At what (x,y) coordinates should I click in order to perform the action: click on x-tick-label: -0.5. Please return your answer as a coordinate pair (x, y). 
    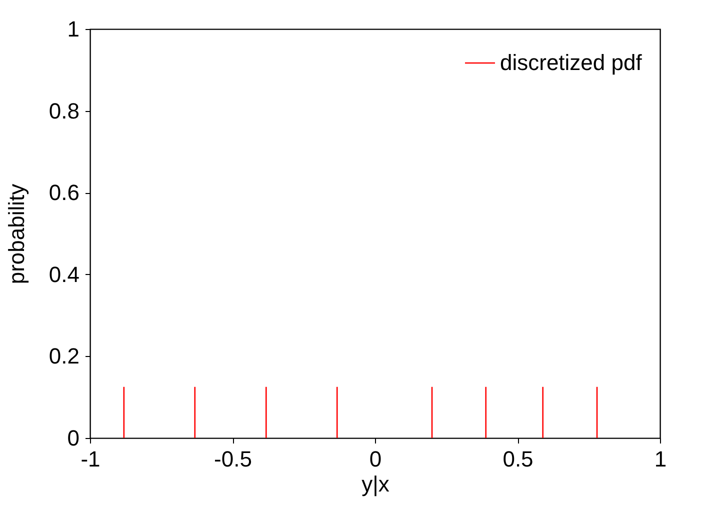
    Looking at the image, I should click on (233, 459).